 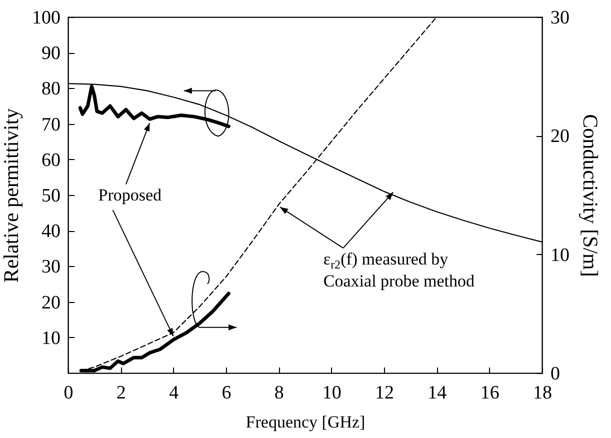 I want to click on y-tick-label: 40, so click(x=51, y=231).